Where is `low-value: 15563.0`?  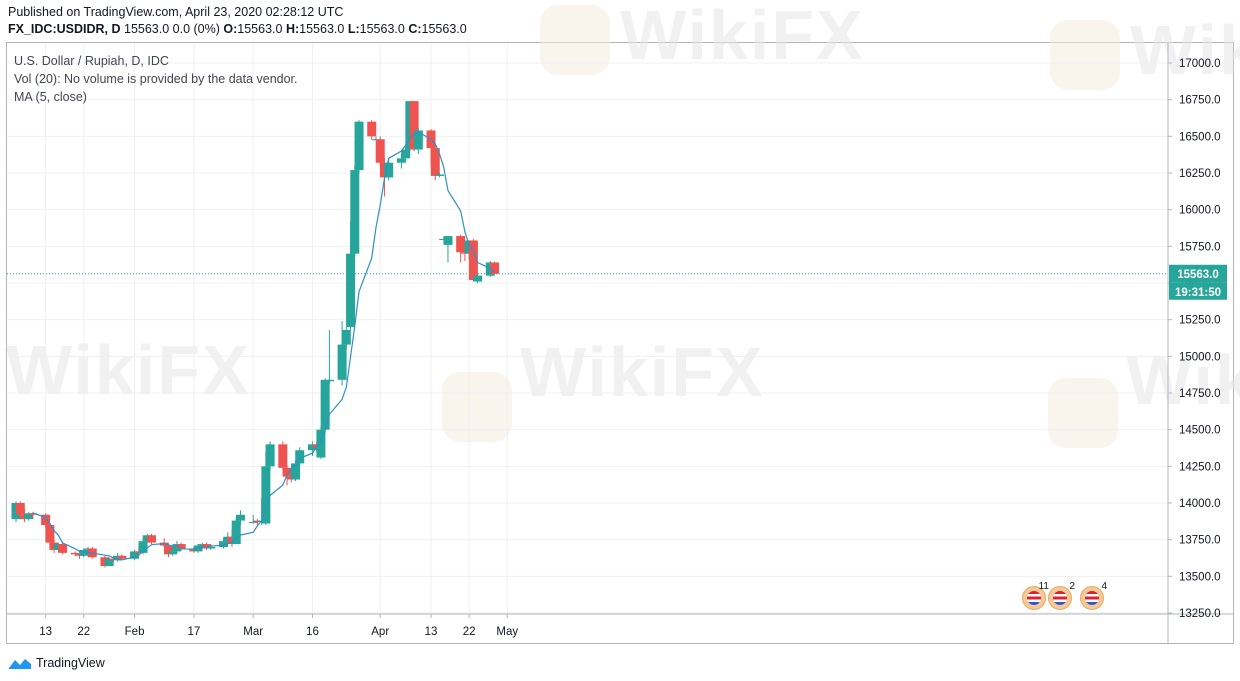 low-value: 15563.0 is located at coordinates (382, 29).